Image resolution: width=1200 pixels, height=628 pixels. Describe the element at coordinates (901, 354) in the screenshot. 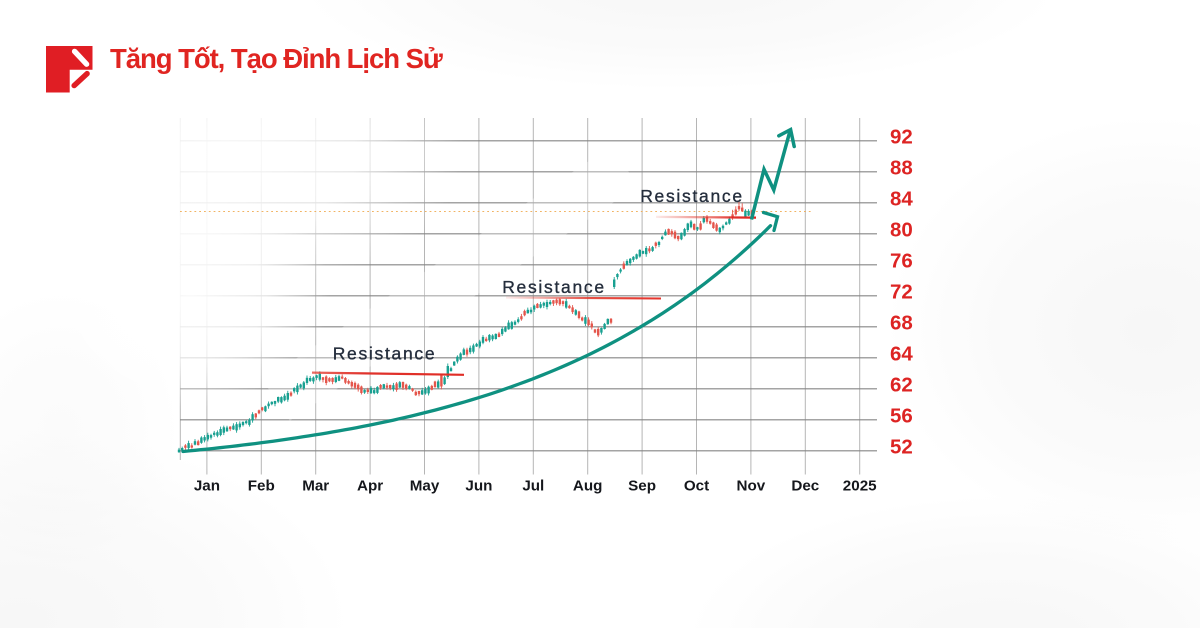

I see `svg-text: 64` at that location.